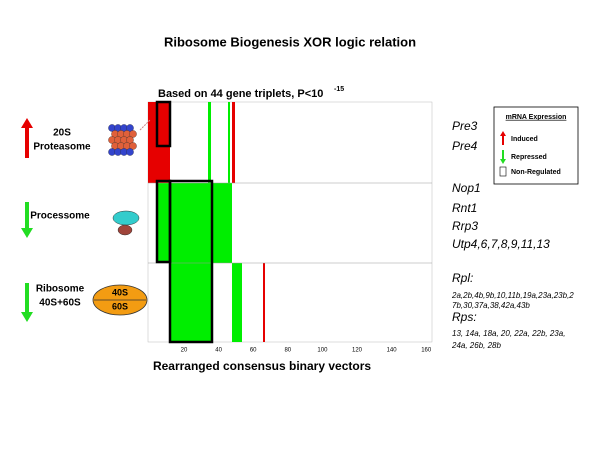 The height and width of the screenshot is (450, 600). I want to click on legend-item: Non-Regulated, so click(536, 172).